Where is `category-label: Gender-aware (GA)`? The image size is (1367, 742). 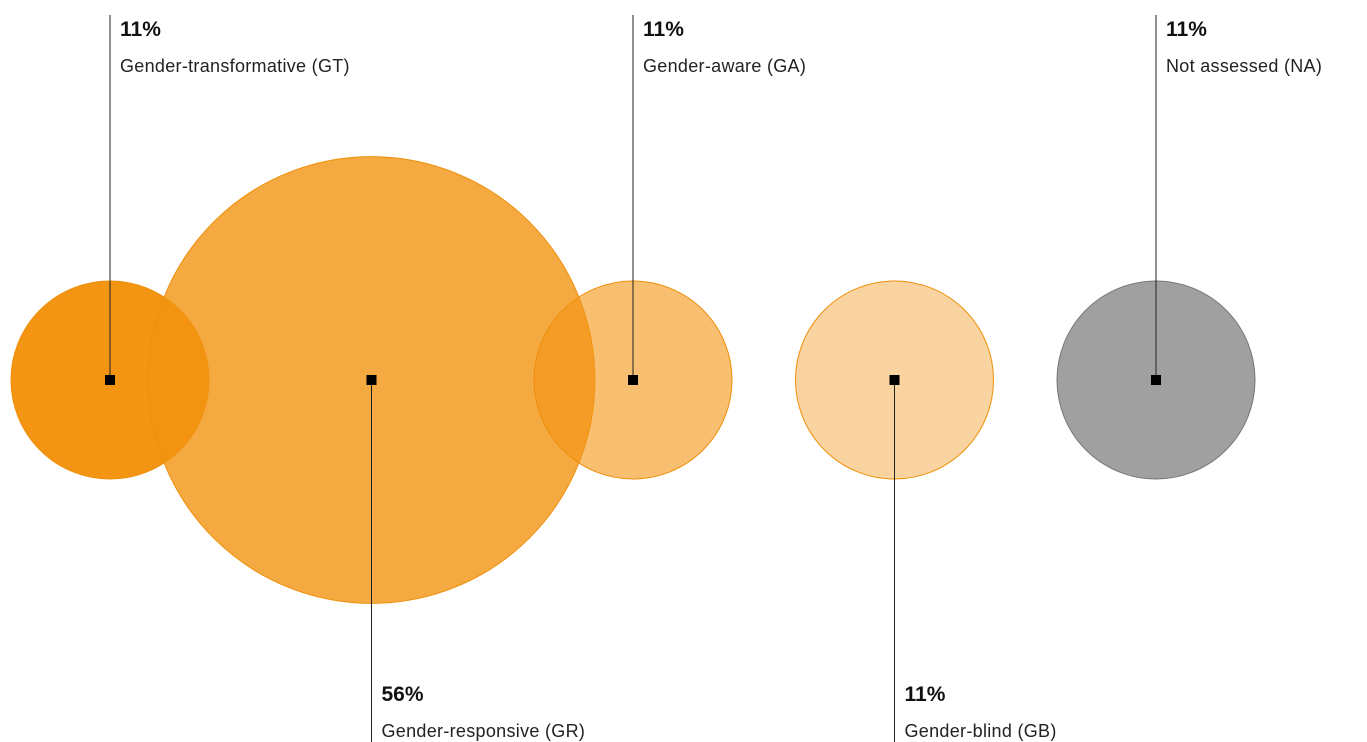 category-label: Gender-aware (GA) is located at coordinates (724, 66).